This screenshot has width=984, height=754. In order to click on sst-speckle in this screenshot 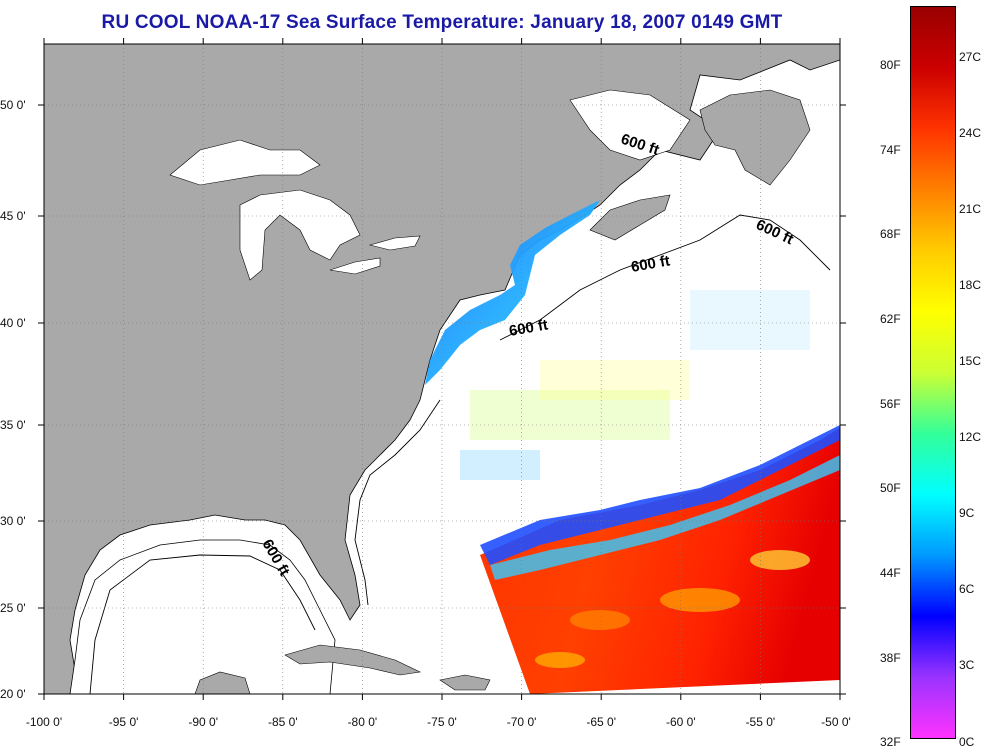, I will do `click(635, 385)`.